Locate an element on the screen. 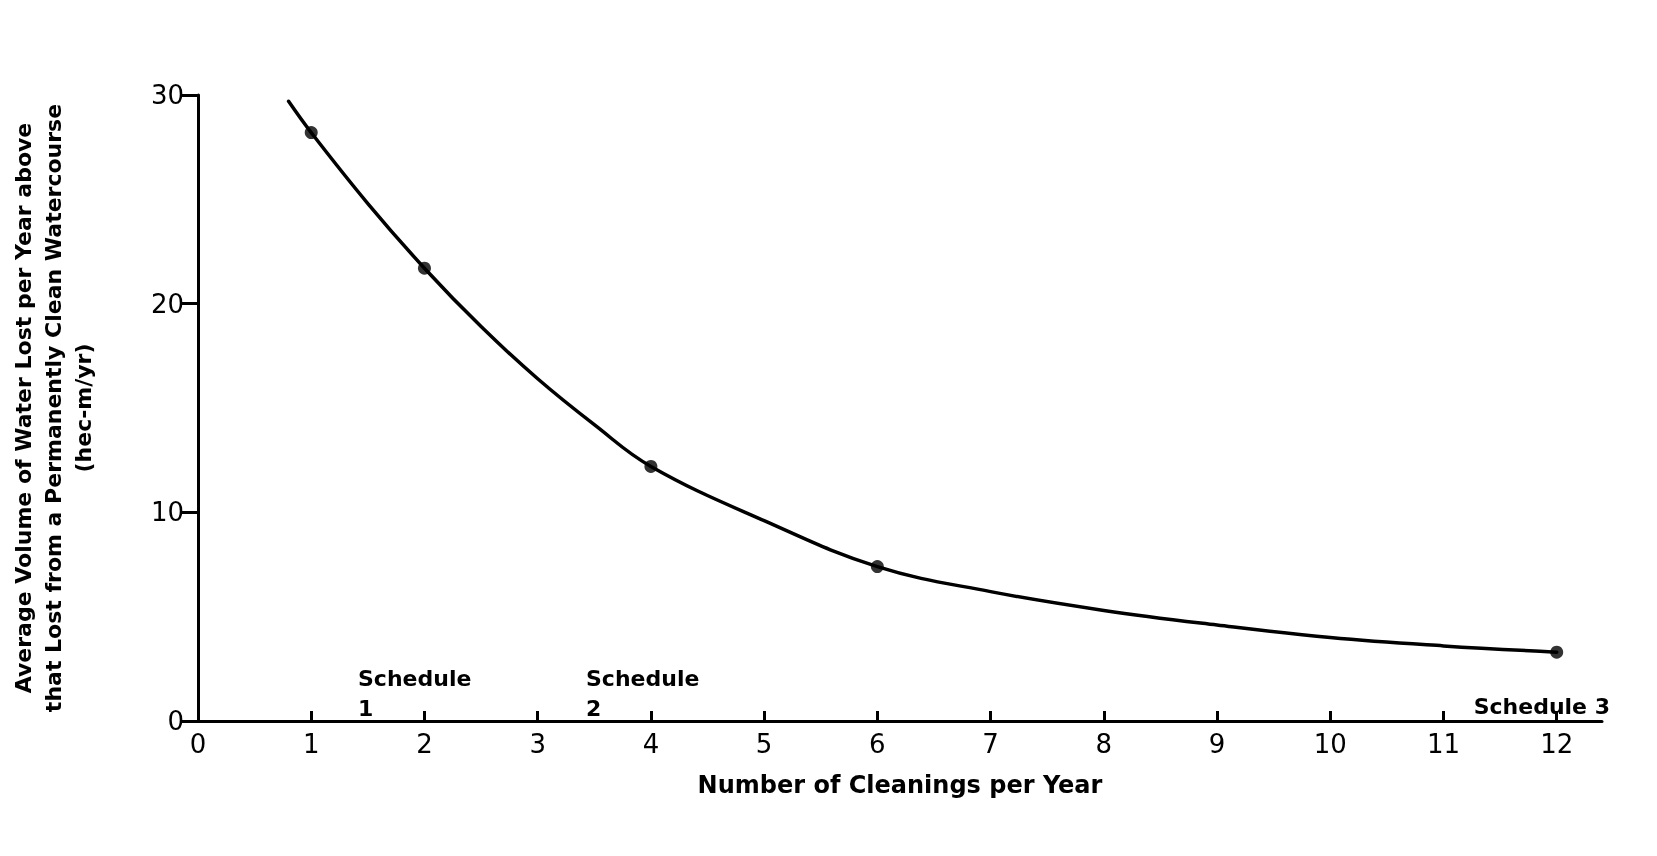  x-tick-label: 5 is located at coordinates (764, 744).